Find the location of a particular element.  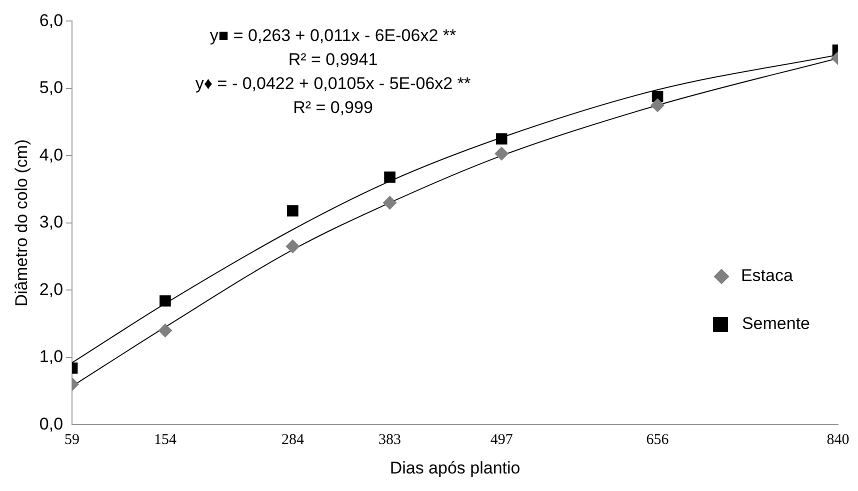

x-tick-label: 284 is located at coordinates (292, 440).